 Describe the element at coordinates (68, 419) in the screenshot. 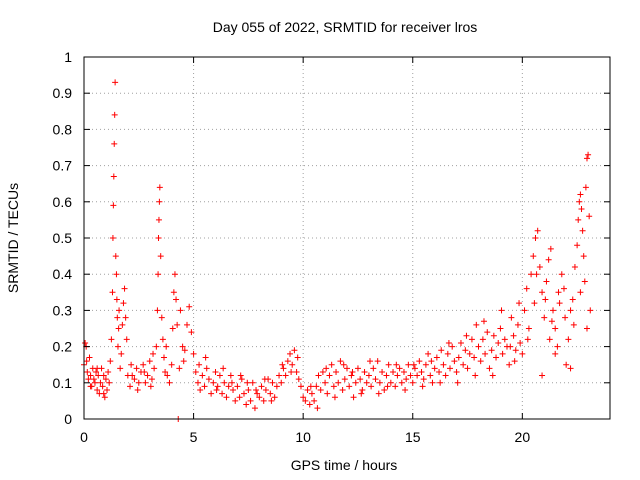

I see `y-tick-label: 0` at that location.